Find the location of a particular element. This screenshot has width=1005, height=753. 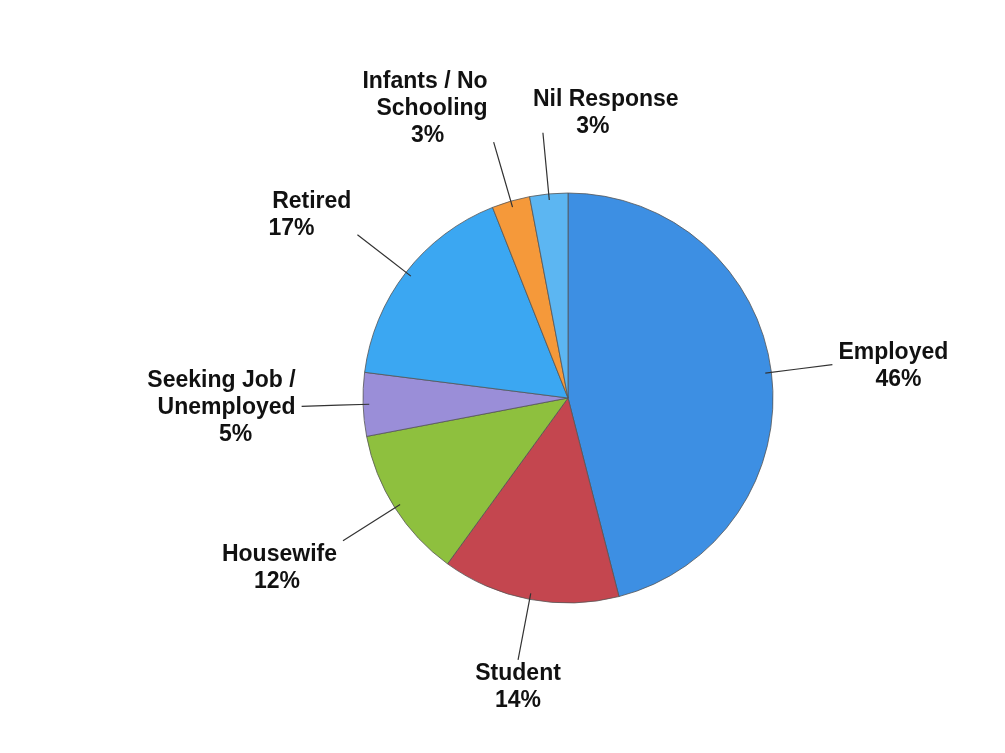

data-label: 5% is located at coordinates (236, 433).